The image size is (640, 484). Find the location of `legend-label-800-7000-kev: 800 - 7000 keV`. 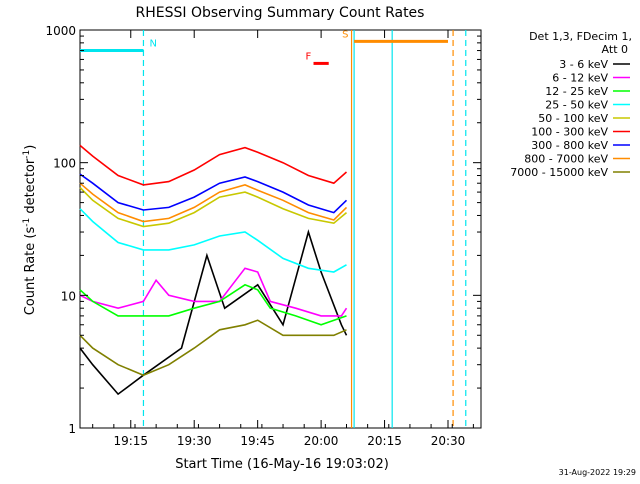

legend-label-800-7000-kev: 800 - 7000 keV is located at coordinates (566, 159).